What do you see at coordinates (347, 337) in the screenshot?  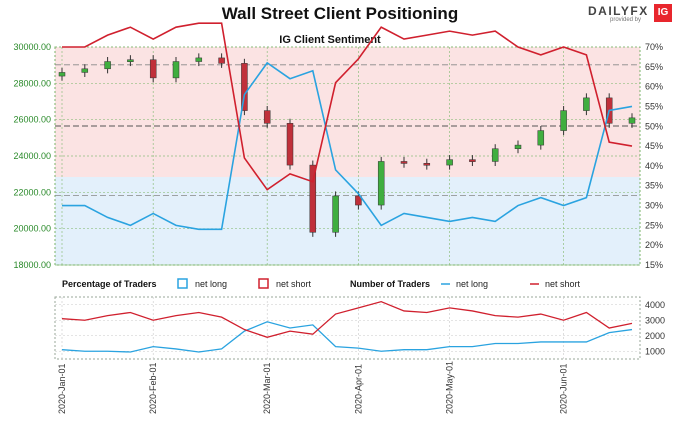 I see `count-line-net-long` at bounding box center [347, 337].